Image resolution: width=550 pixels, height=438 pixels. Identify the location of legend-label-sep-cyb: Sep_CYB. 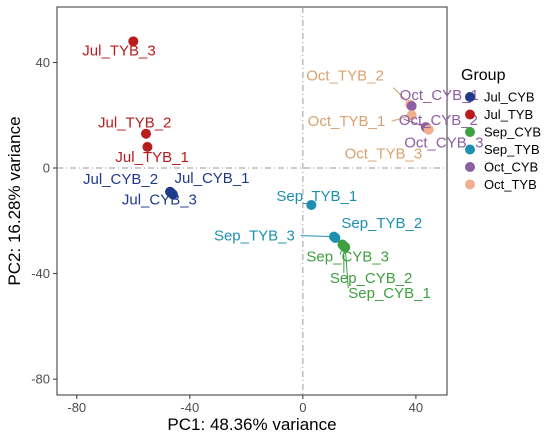
(512, 132).